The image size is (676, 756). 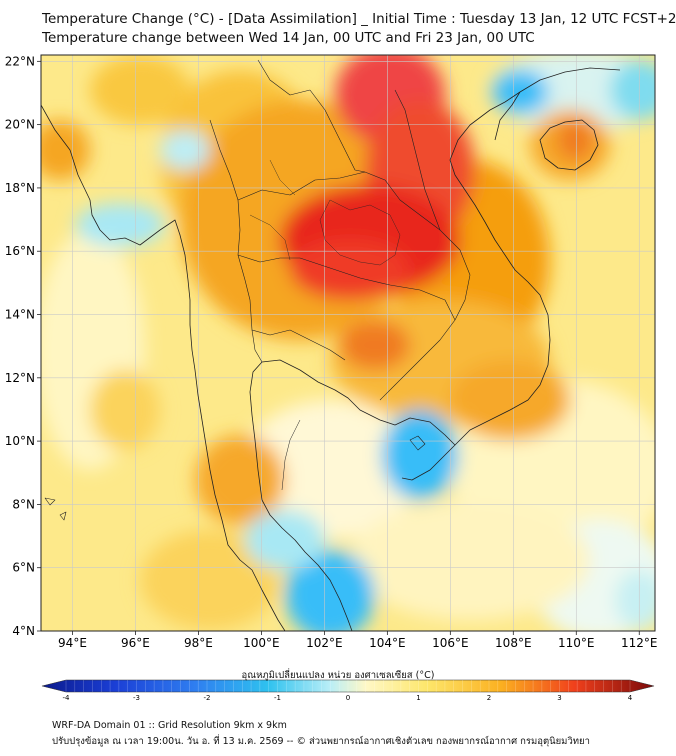 What do you see at coordinates (277, 698) in the screenshot?
I see `colorbar-tick-label: -1` at bounding box center [277, 698].